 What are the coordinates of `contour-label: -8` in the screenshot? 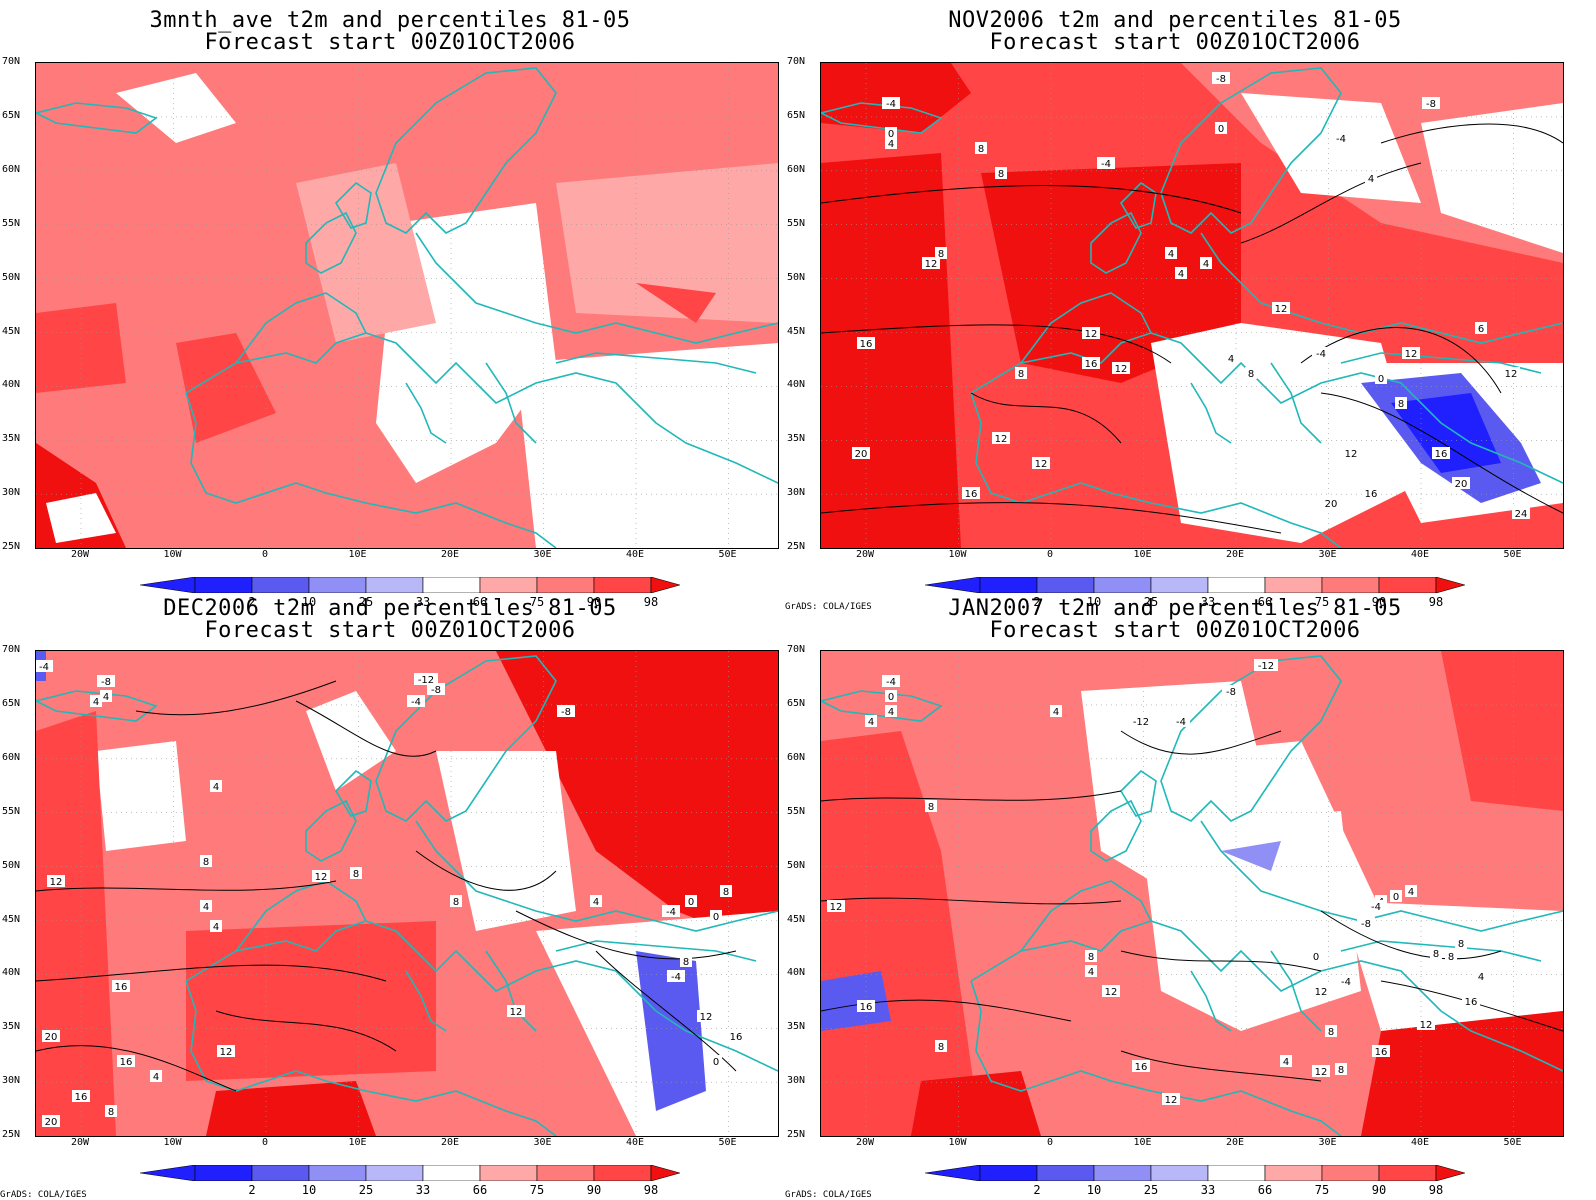 It's located at (1366, 923).